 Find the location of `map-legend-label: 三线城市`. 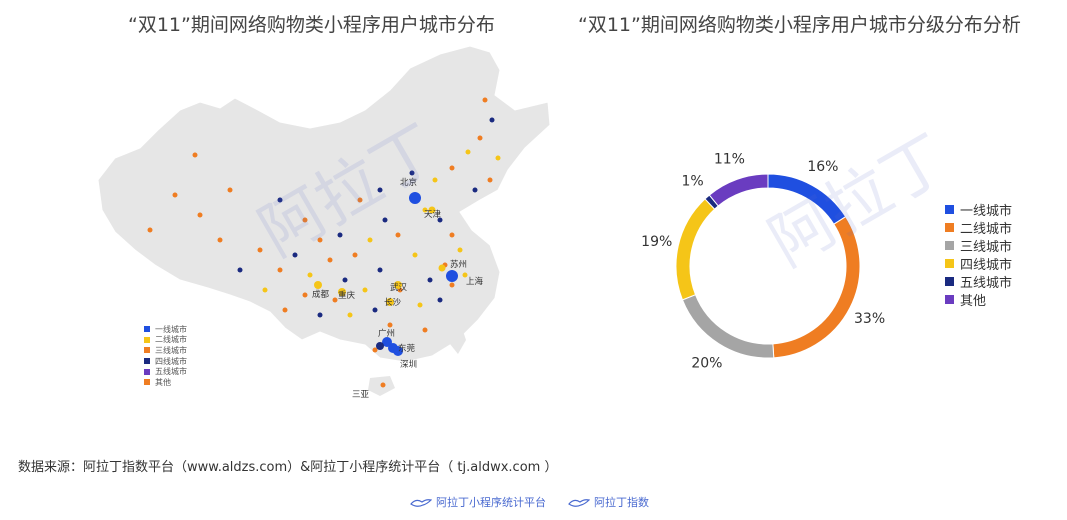

map-legend-label: 三线城市 is located at coordinates (171, 350).